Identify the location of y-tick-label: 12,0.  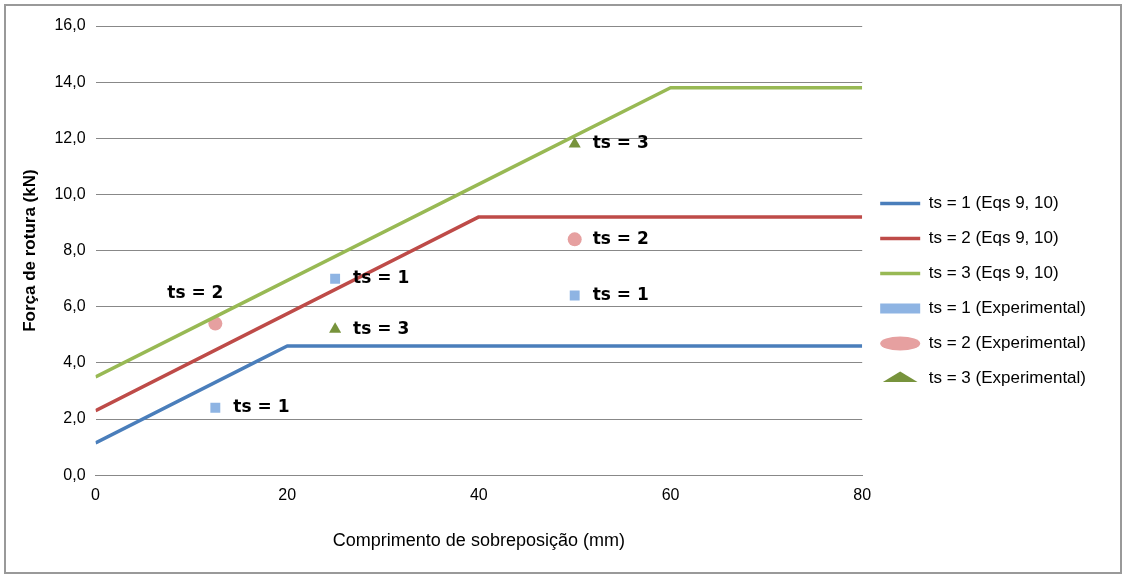
(70, 137).